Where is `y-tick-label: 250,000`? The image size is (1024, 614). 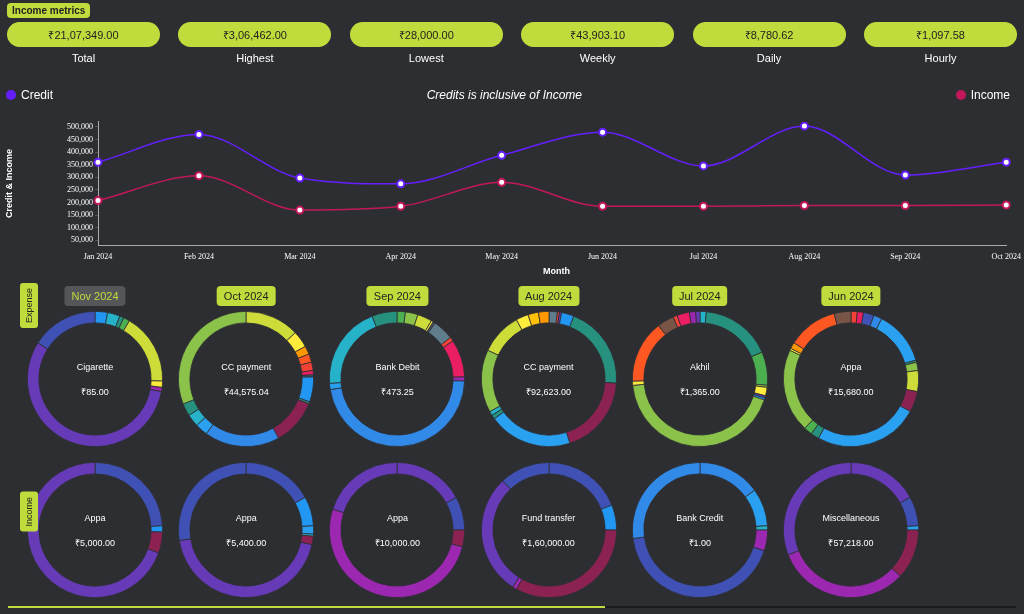
y-tick-label: 250,000 is located at coordinates (80, 189).